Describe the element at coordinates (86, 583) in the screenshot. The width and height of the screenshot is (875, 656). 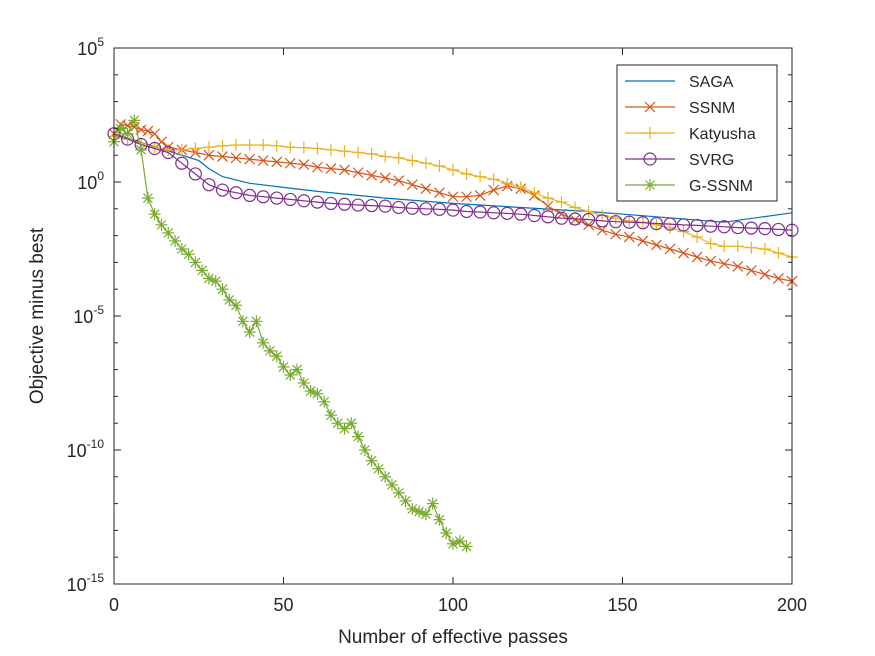
I see `y-tick-label: 10⁻¹⁵` at that location.